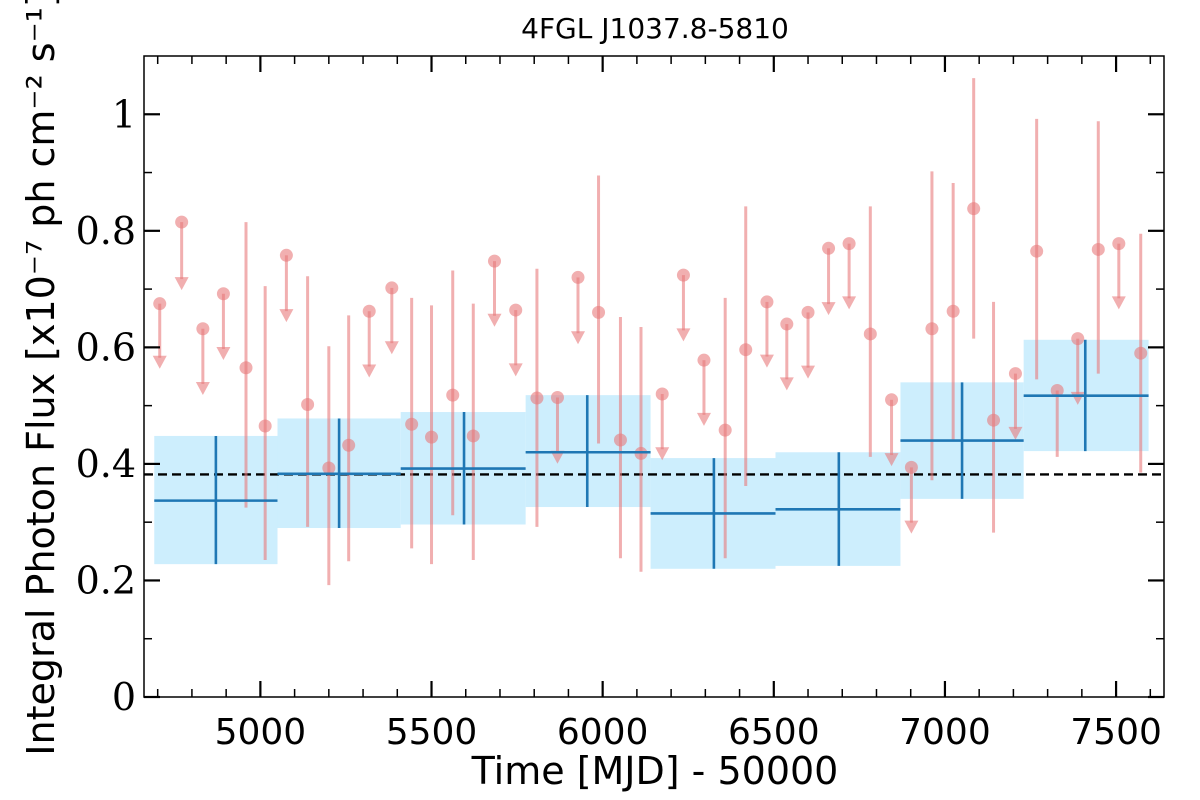 The height and width of the screenshot is (800, 1200). Describe the element at coordinates (124, 114) in the screenshot. I see `y-tick-label: 1` at that location.